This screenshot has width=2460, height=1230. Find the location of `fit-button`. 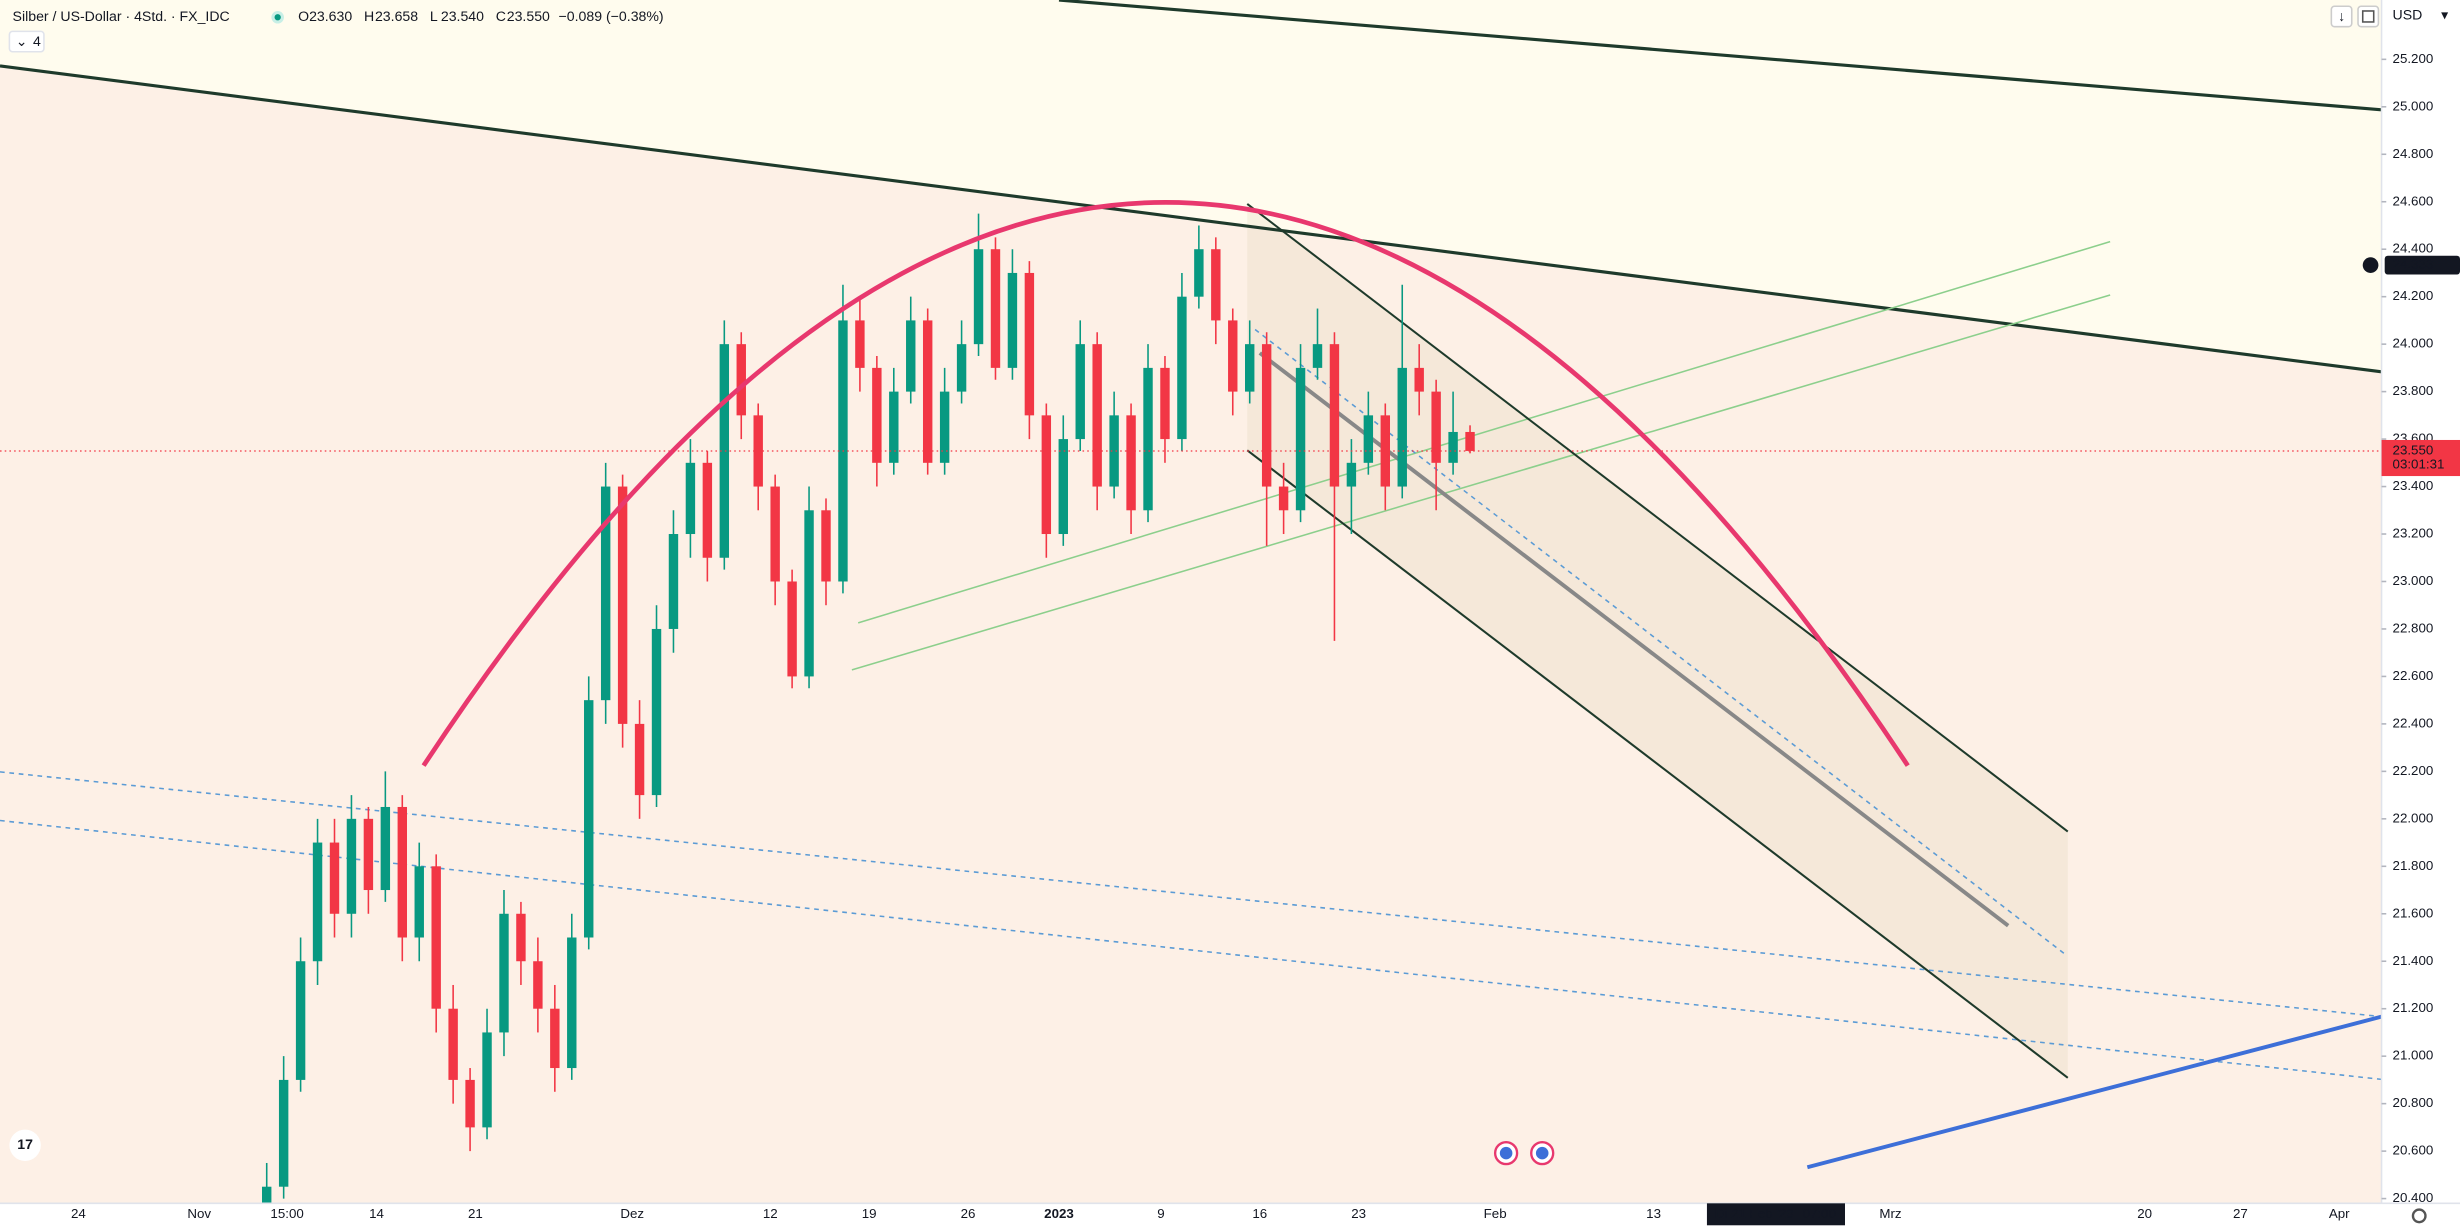

fit-button is located at coordinates (2368, 16).